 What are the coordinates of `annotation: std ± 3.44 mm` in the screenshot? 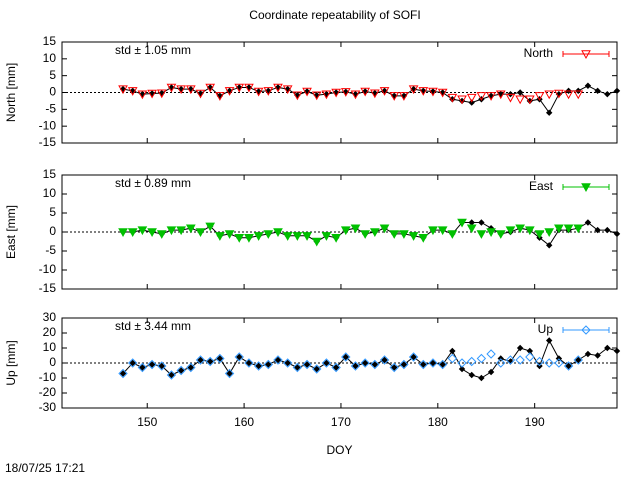 It's located at (153, 326).